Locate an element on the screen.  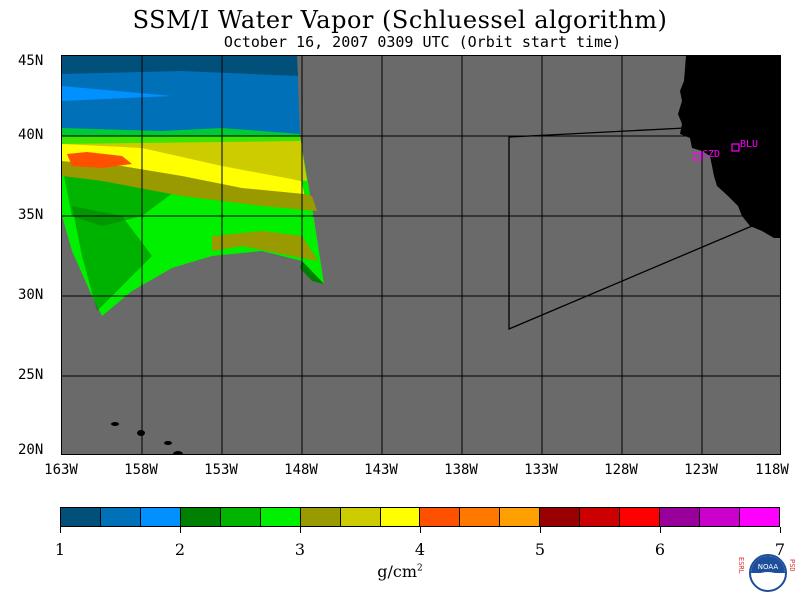
svg-text: NOAA is located at coordinates (768, 567).